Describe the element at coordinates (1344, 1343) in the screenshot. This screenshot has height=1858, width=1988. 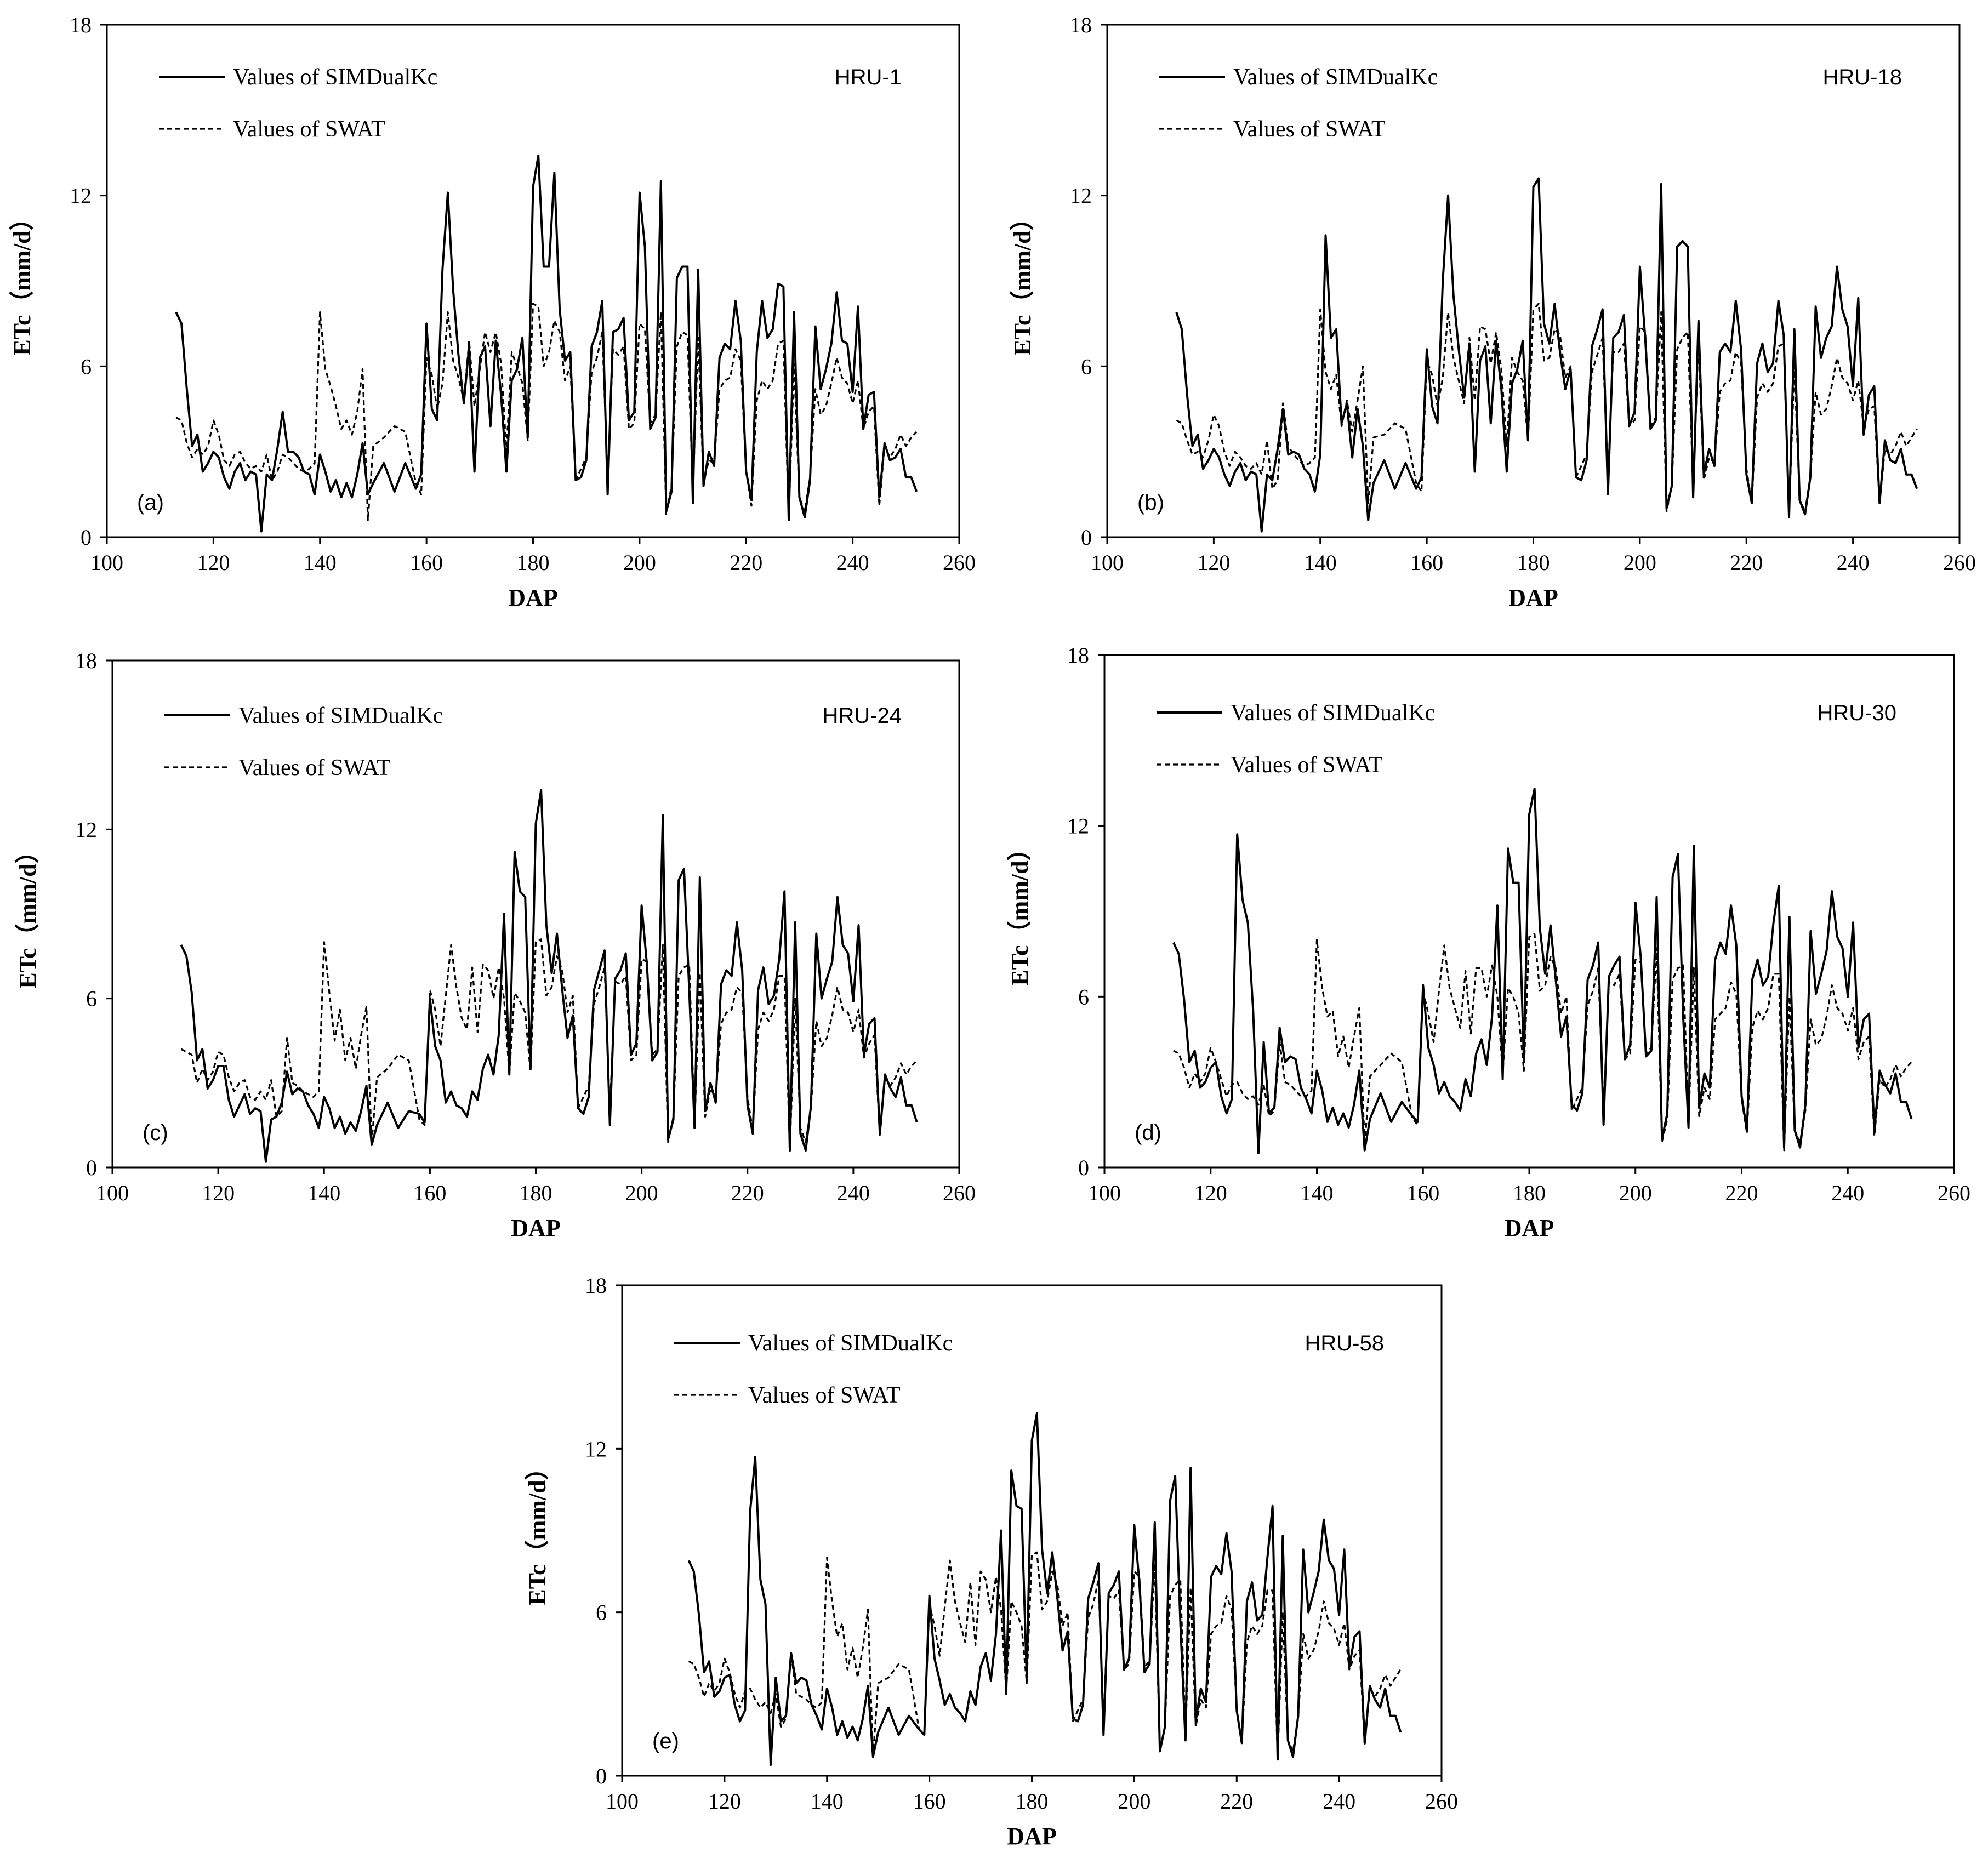
I see `hru-label: HRU-58` at that location.